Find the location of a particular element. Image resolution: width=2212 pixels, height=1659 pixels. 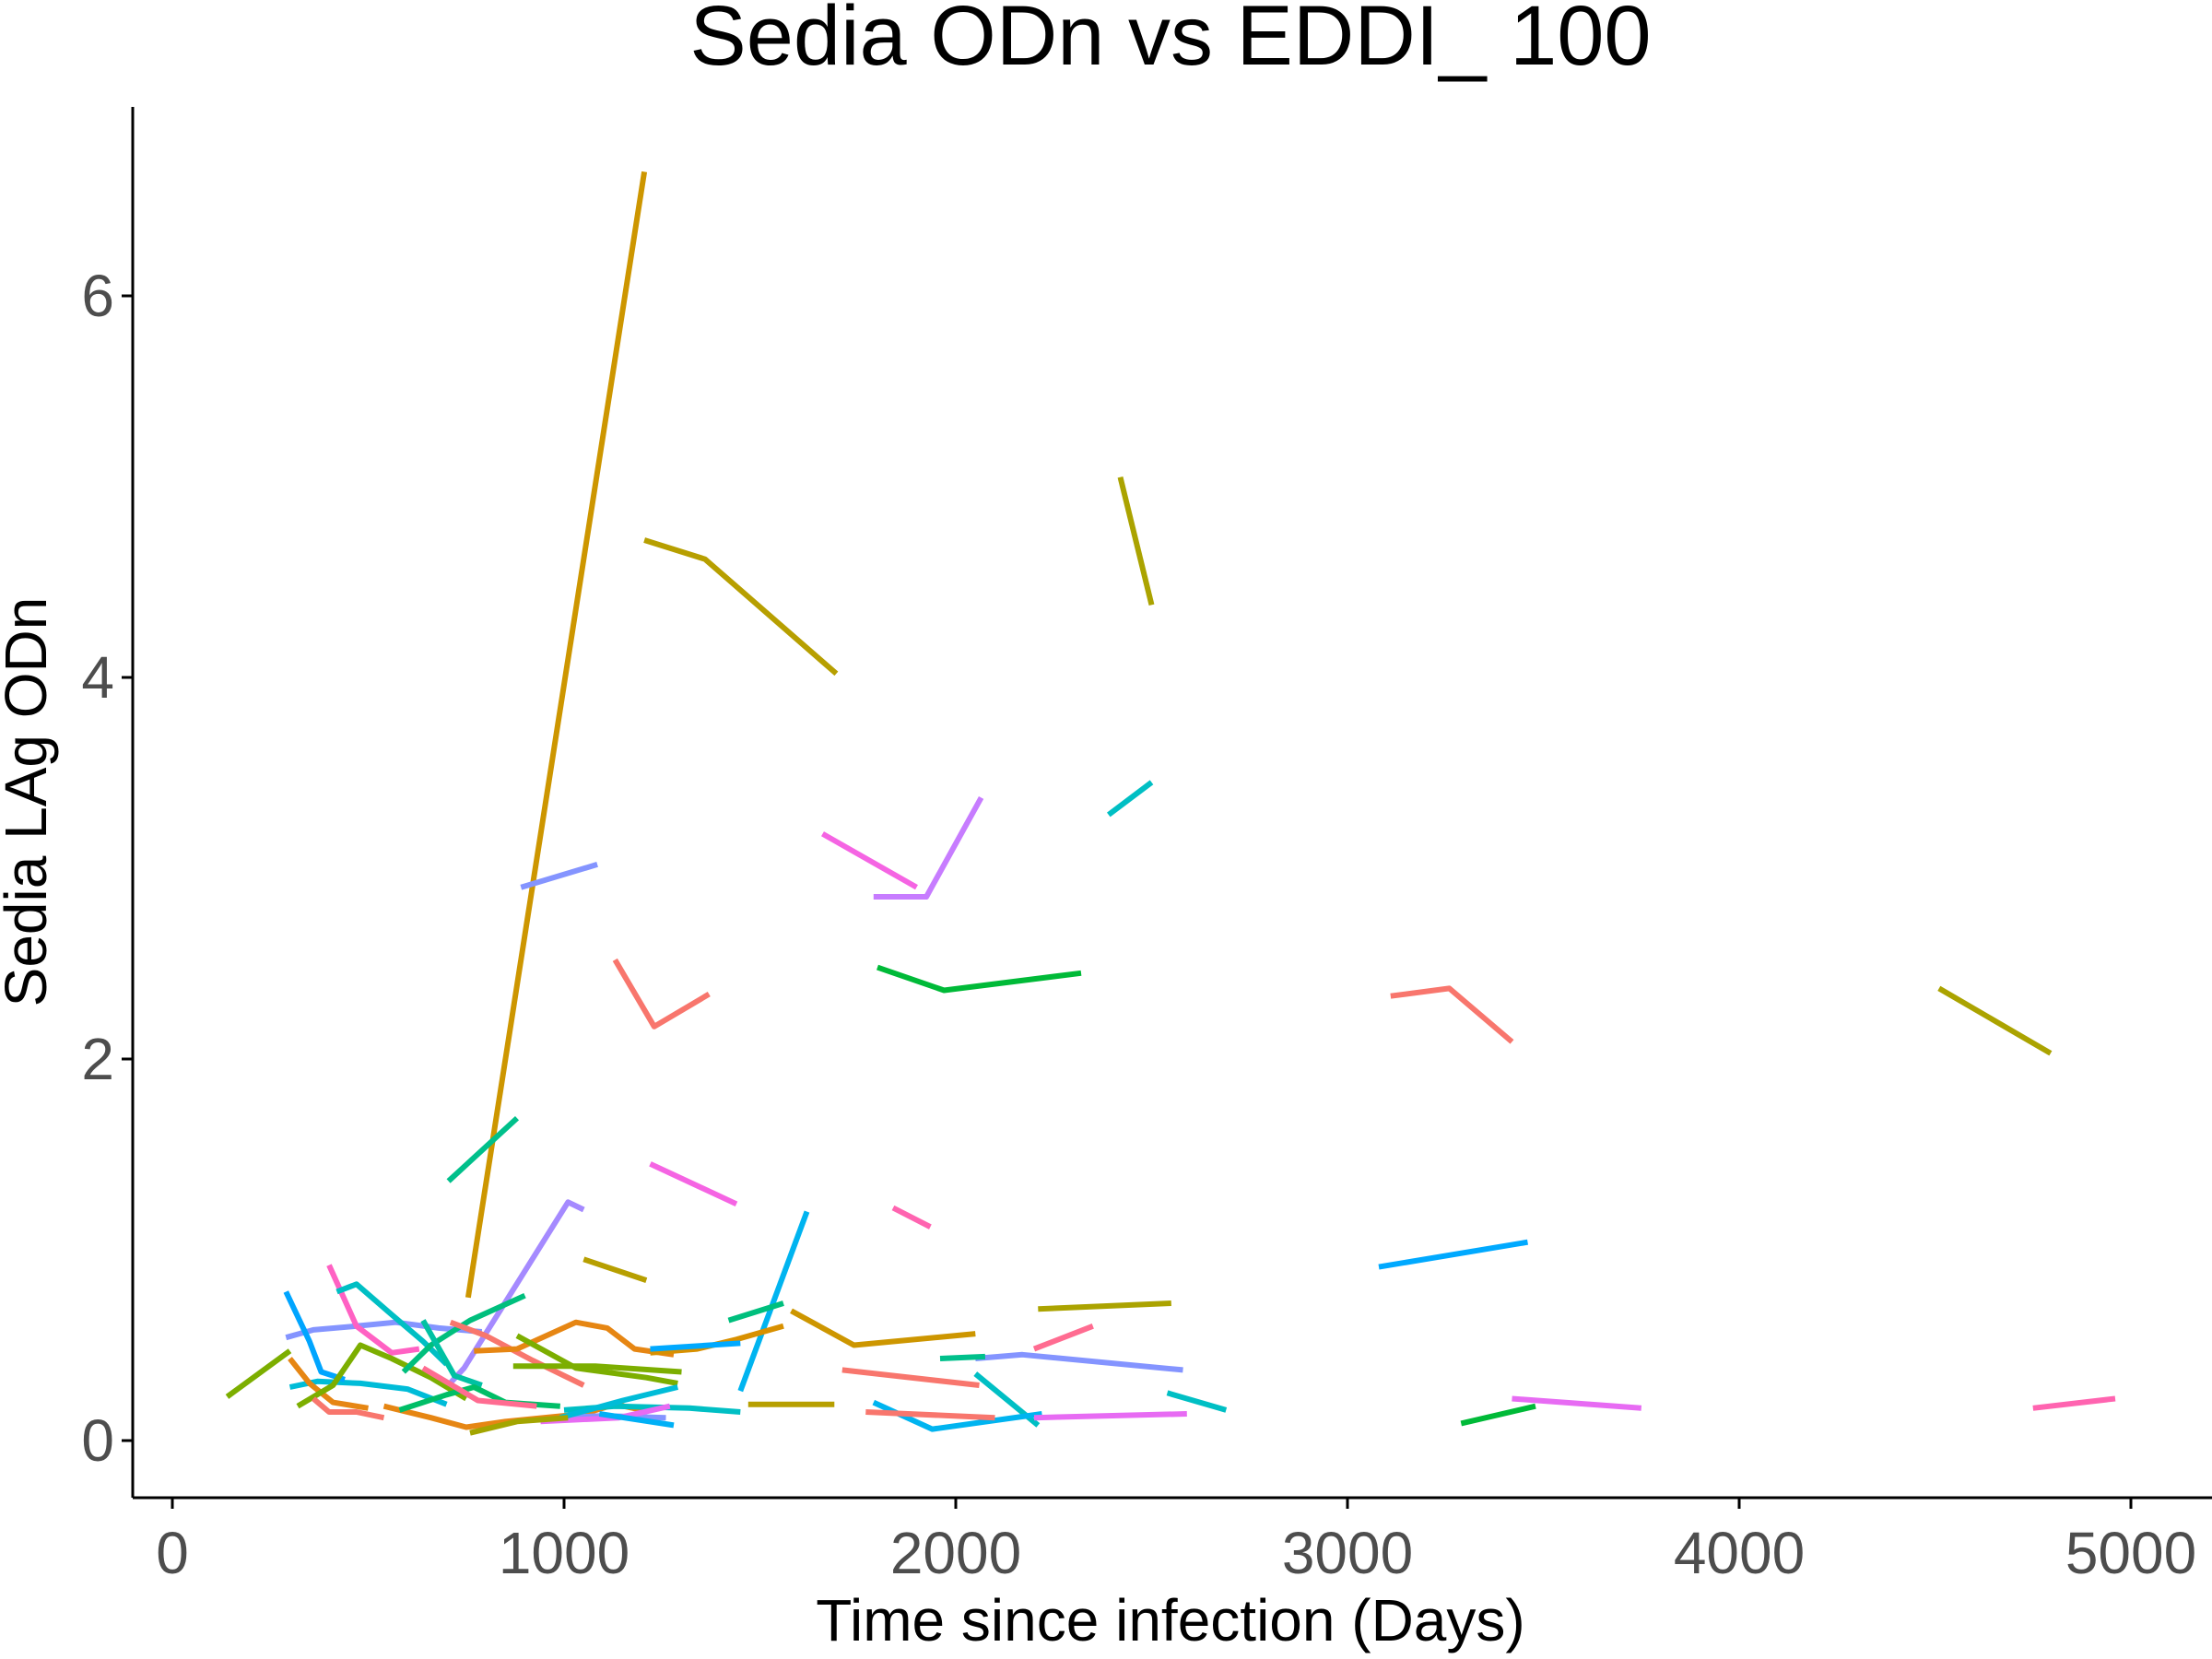

x-axis-title: Time since infection (Days) is located at coordinates (1170, 1620).